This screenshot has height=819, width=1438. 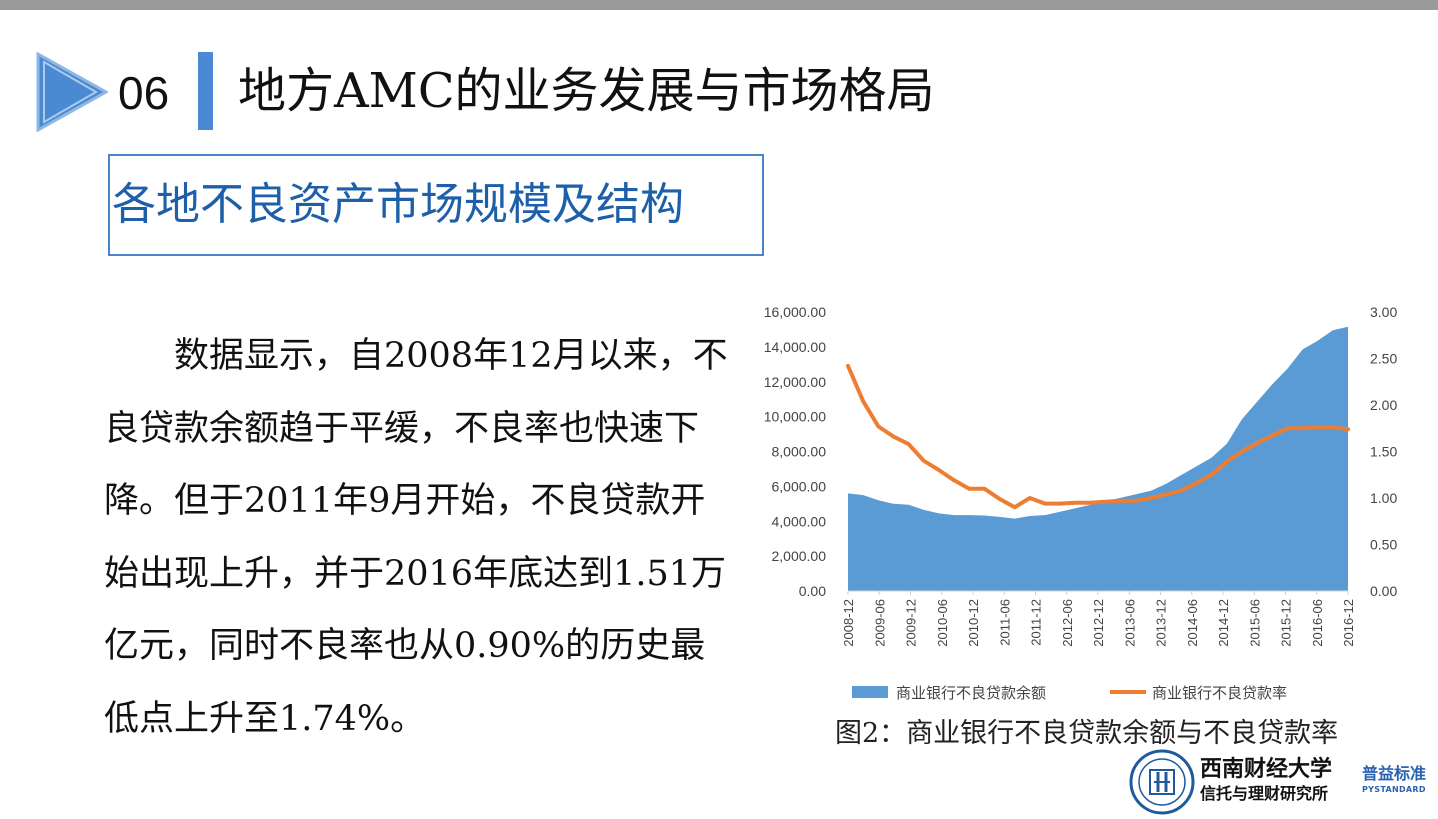 I want to click on left-axis-tick-label: 4,000.00, so click(x=799, y=521).